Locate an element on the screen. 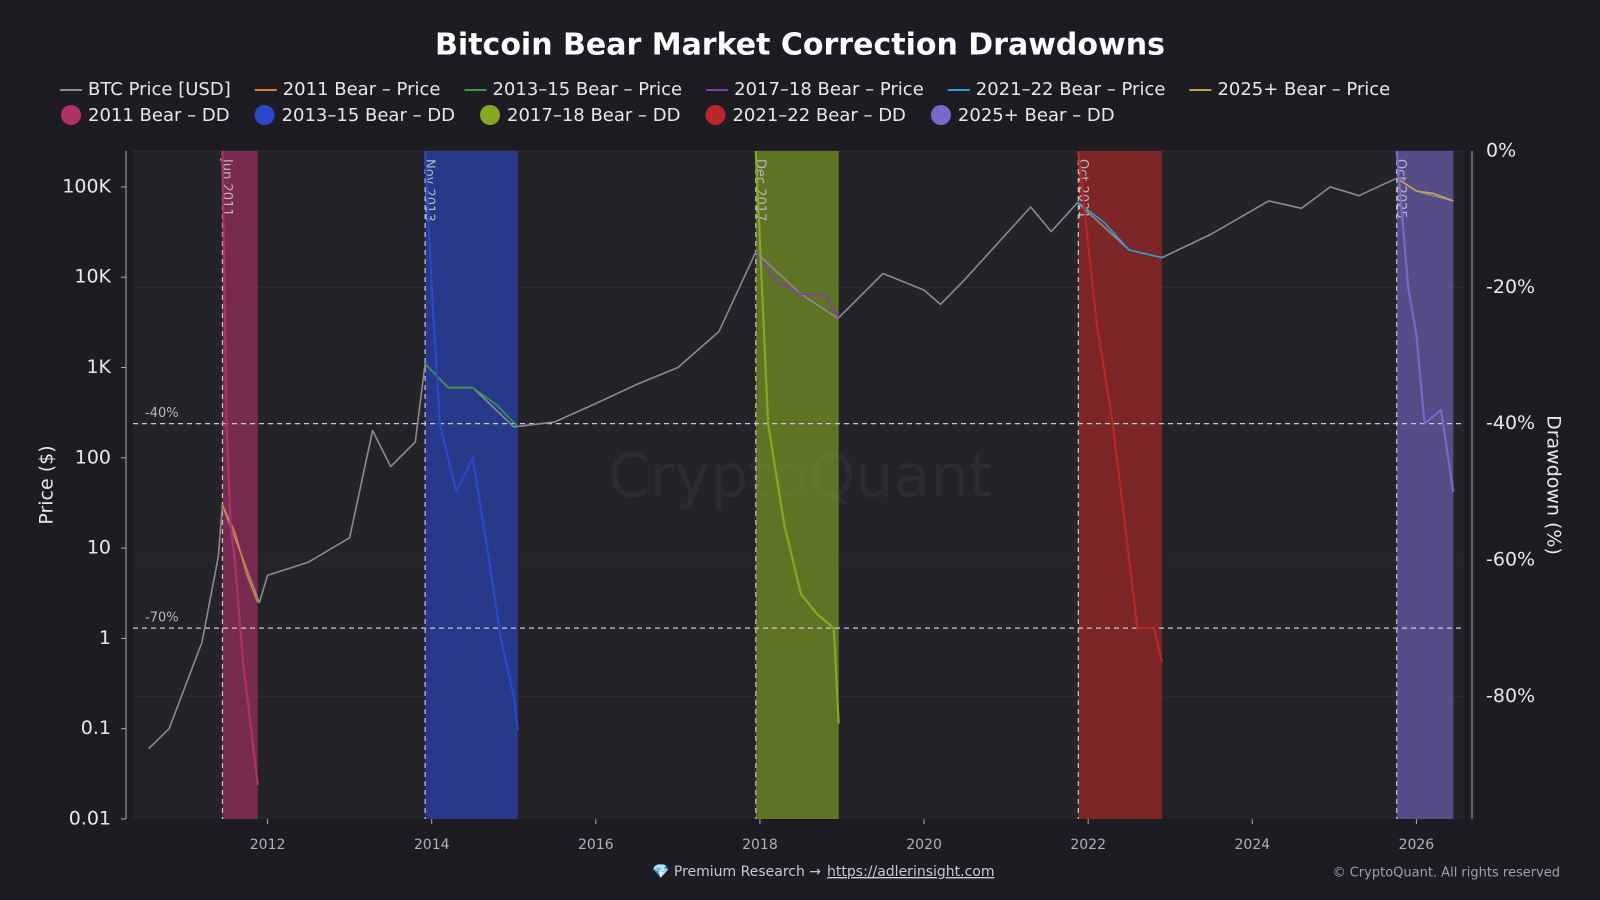 The image size is (1600, 900). y2-axis-label: Drawdown (%) is located at coordinates (1554, 485).